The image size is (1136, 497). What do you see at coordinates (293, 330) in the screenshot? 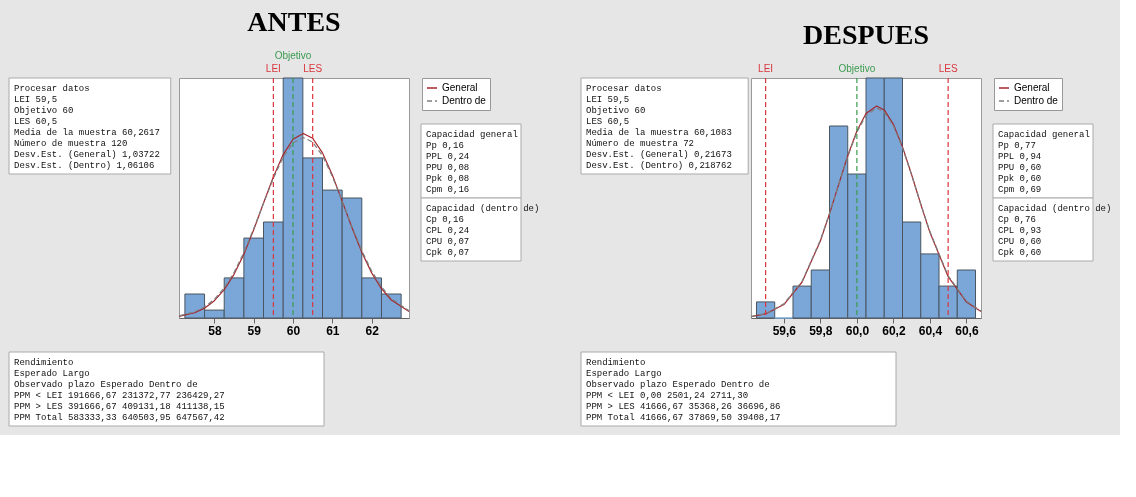
I see `x-tick-label: 60` at bounding box center [293, 330].